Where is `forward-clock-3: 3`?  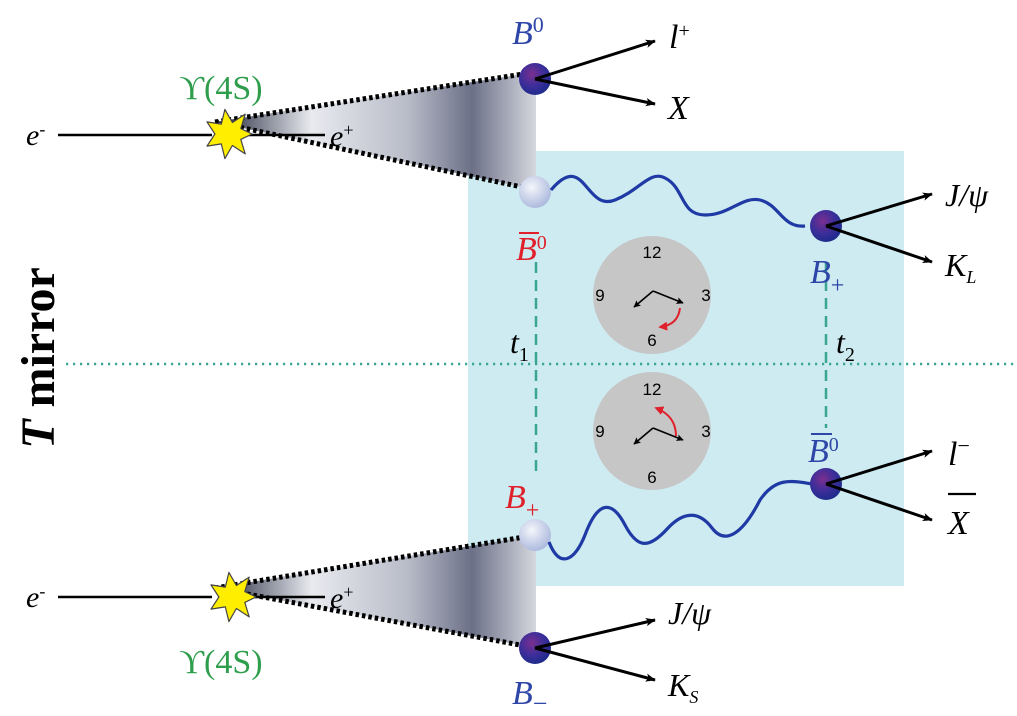
forward-clock-3: 3 is located at coordinates (705, 295).